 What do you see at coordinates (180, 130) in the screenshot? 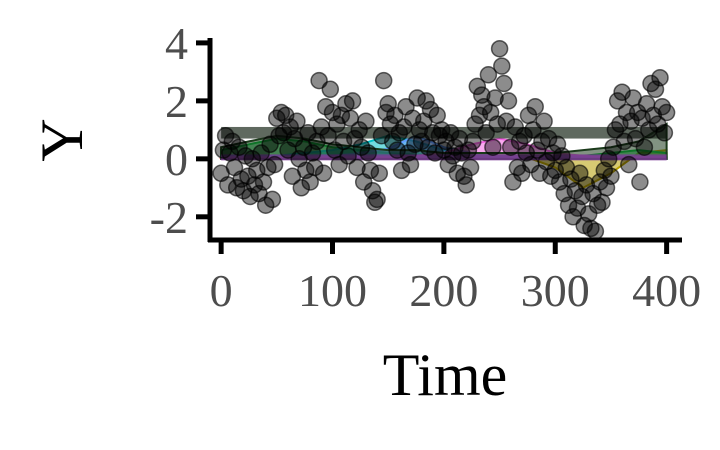
I see `y-ticks: -2 0 2 4` at bounding box center [180, 130].